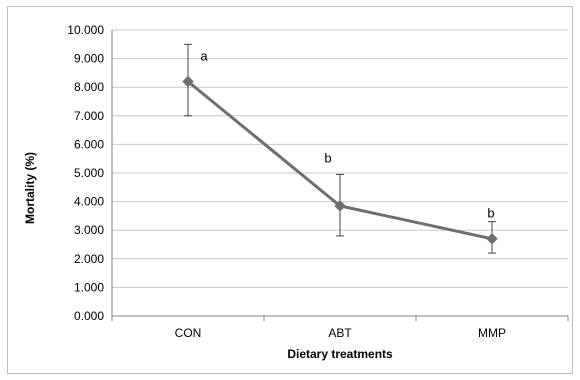 The image size is (580, 380). I want to click on x-tick-label: ABT, so click(340, 333).